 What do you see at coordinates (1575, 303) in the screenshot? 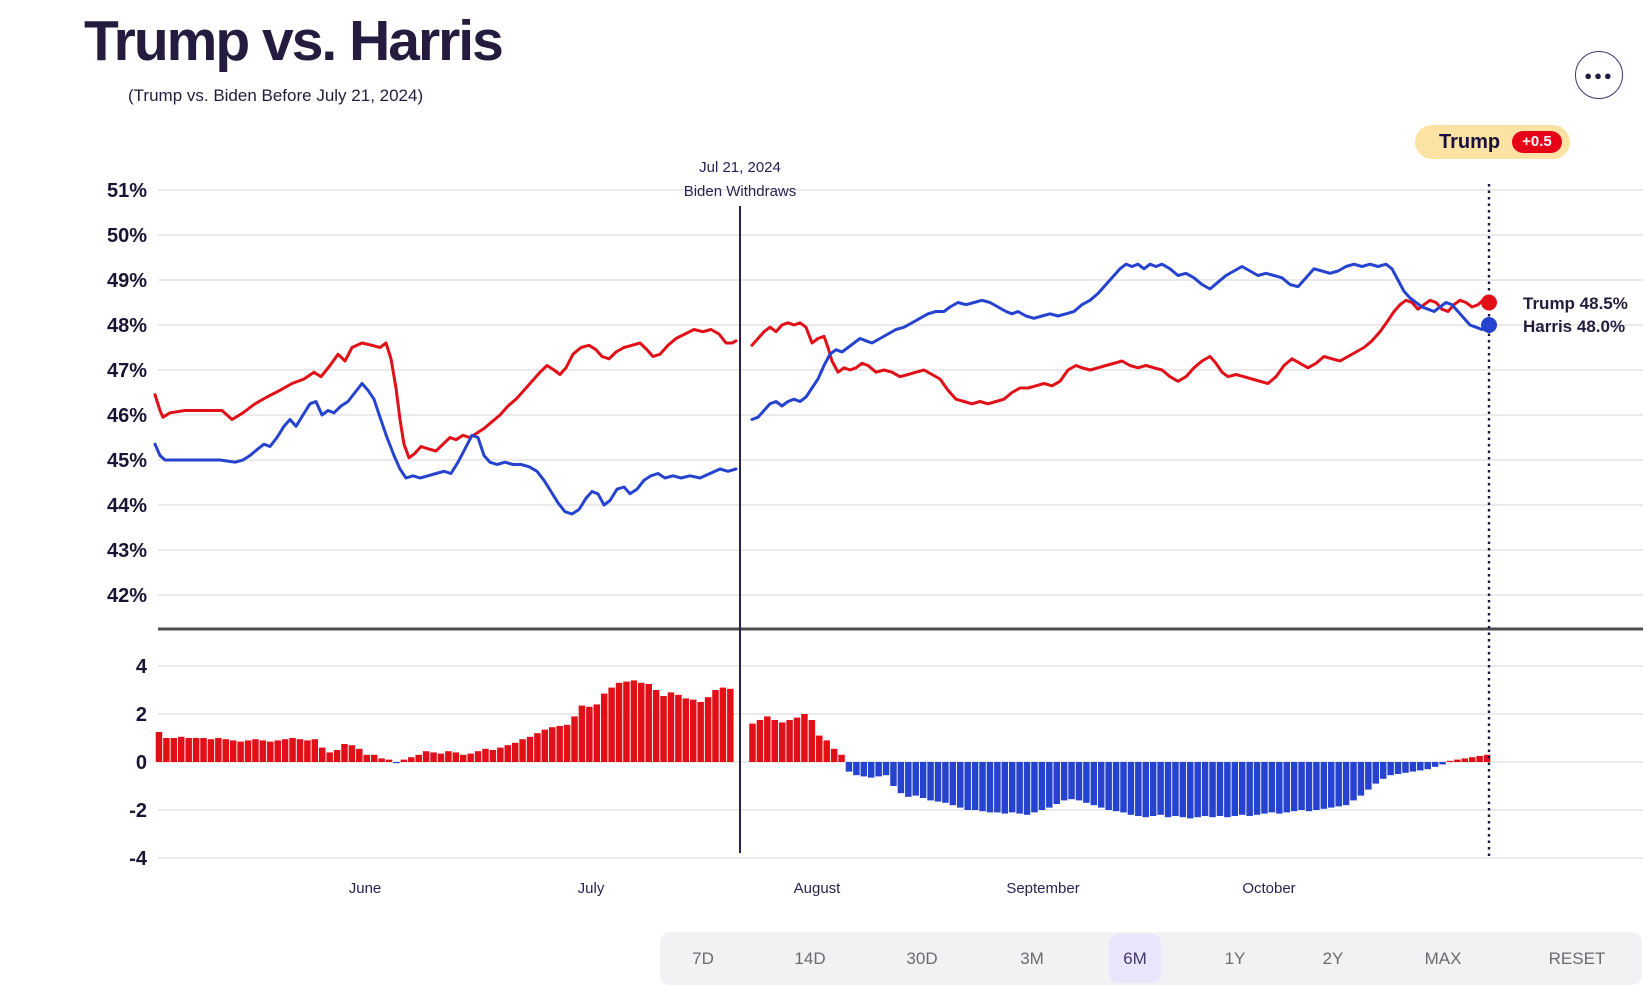
I see `trump-end-label: Trump 48.5%` at bounding box center [1575, 303].